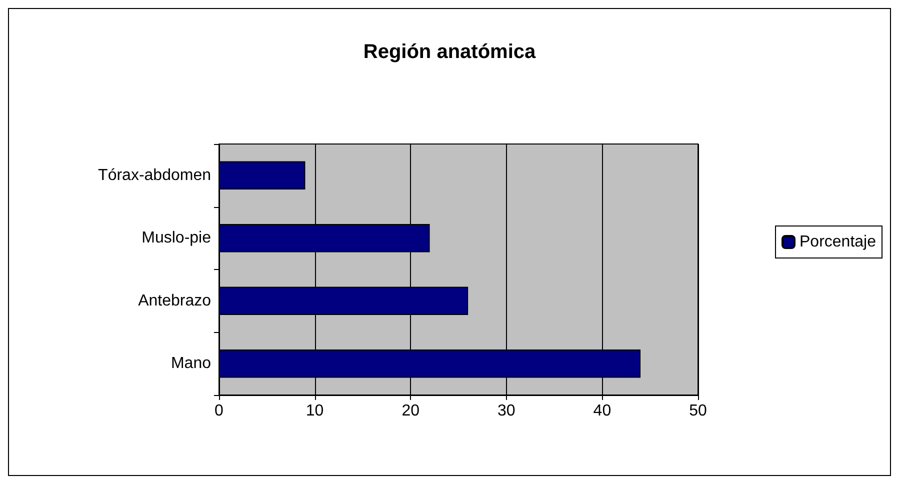 This screenshot has height=486, width=901. Describe the element at coordinates (449, 52) in the screenshot. I see `chart-title: Región anatómica` at that location.